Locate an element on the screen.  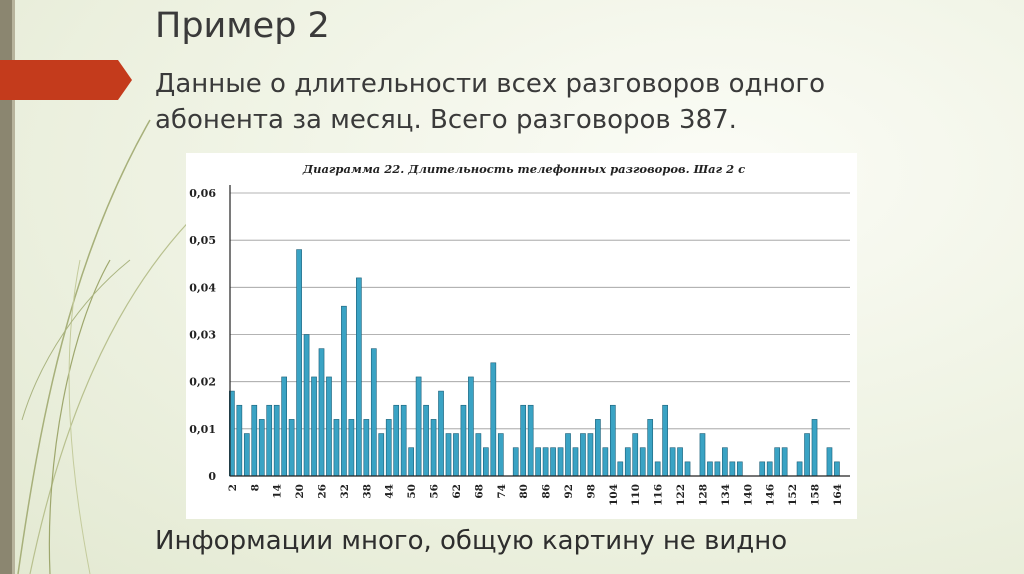
x-tick-label: 158 is located at coordinates (816, 495).